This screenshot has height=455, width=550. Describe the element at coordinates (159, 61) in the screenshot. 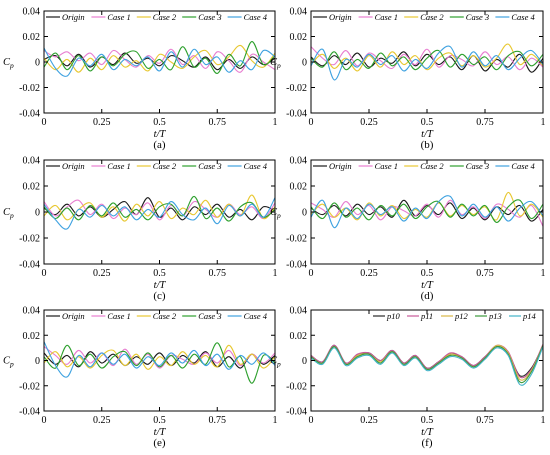

I see `series-line-origin` at that location.